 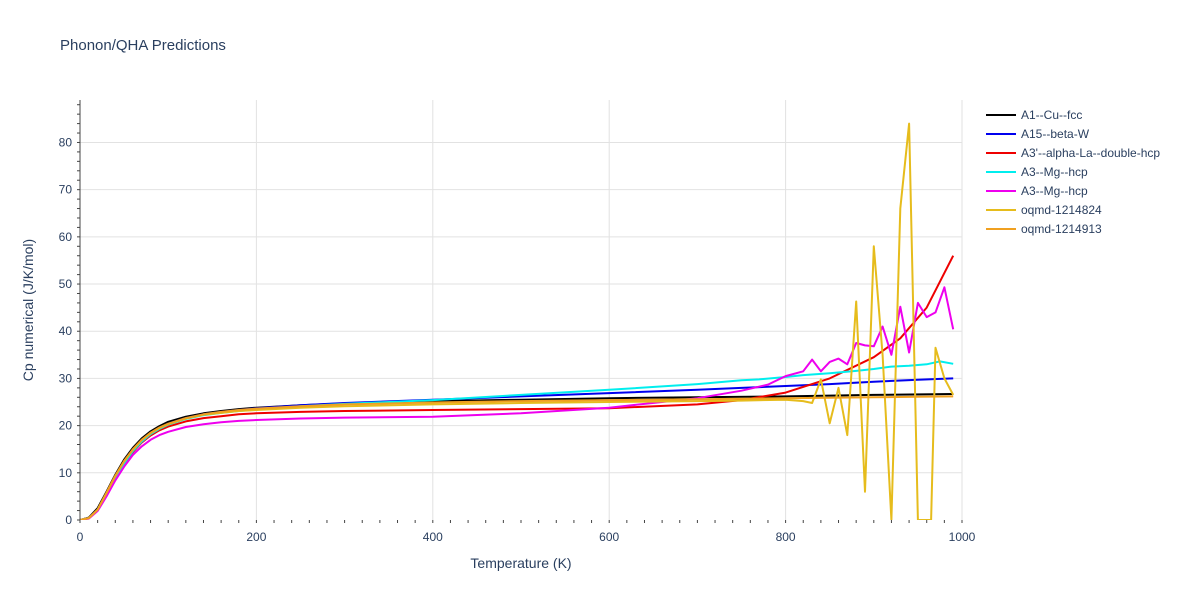 I want to click on legend-item: oqmd-1214824, so click(x=1044, y=210).